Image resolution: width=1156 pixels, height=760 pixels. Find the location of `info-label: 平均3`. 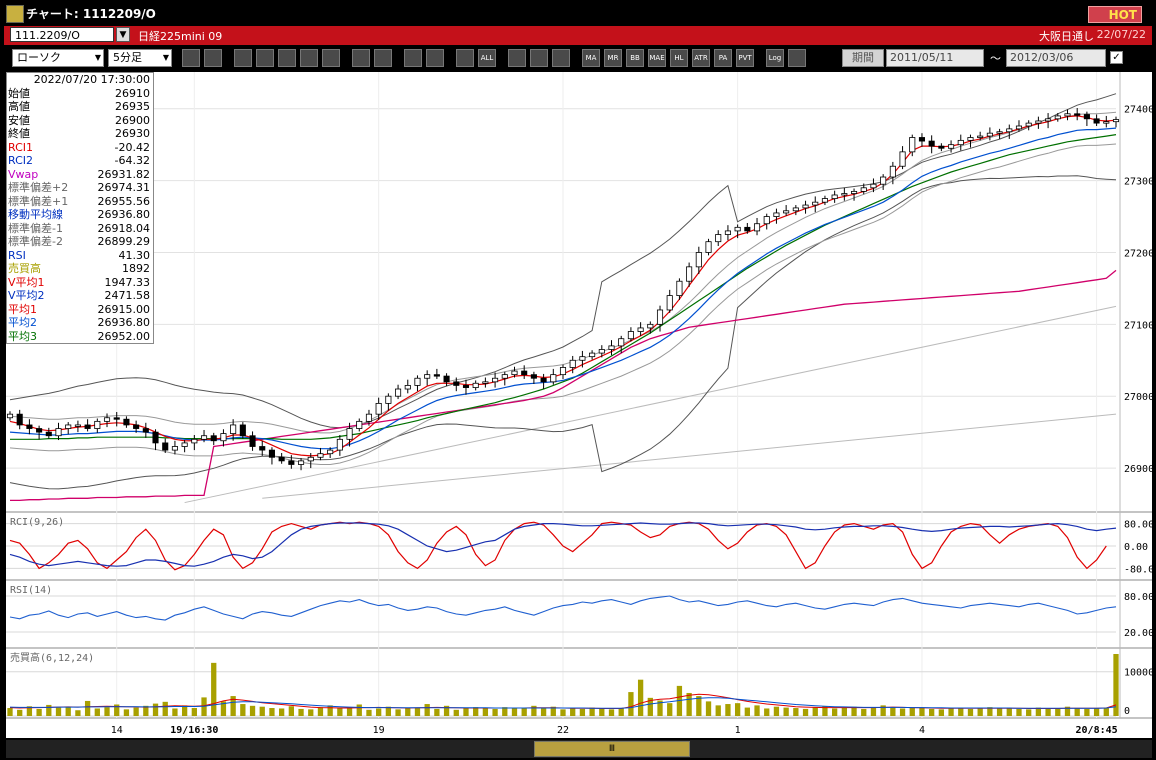

info-label: 平均3 is located at coordinates (22, 336).